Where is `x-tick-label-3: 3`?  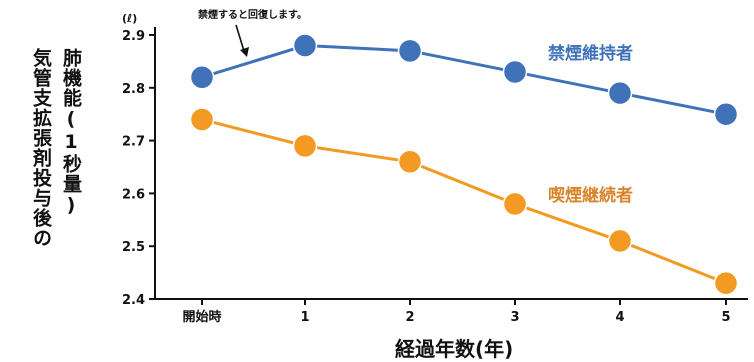 x-tick-label-3: 3 is located at coordinates (514, 317).